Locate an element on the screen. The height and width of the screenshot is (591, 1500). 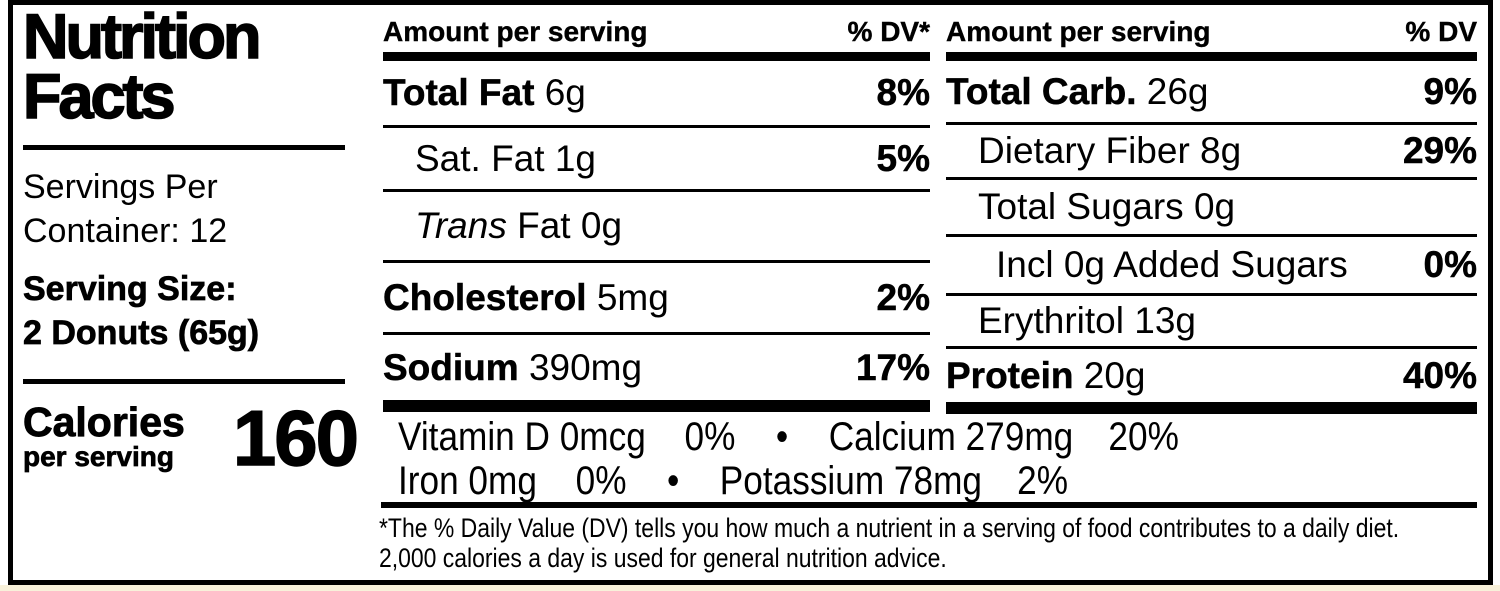
nutrient-row-sodium: Sodium 390mg 17% is located at coordinates (657, 367).